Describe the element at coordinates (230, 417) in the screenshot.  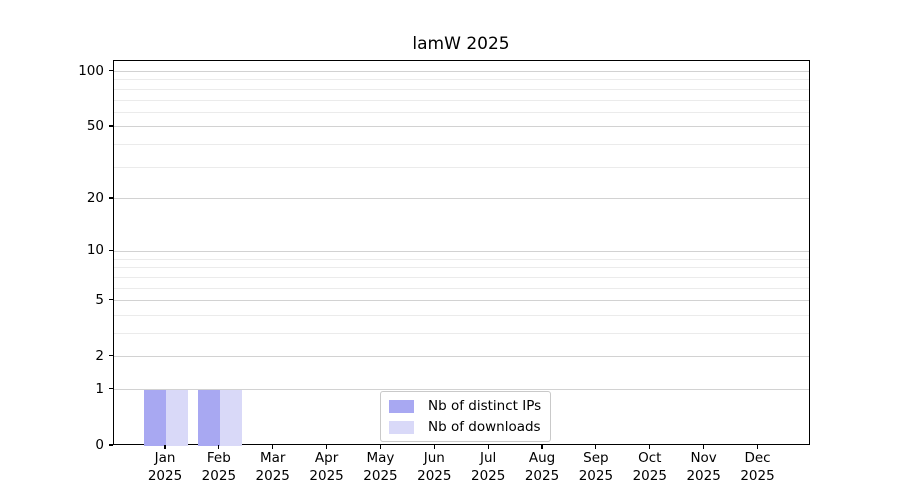
I see `bar-downloads-feb` at that location.